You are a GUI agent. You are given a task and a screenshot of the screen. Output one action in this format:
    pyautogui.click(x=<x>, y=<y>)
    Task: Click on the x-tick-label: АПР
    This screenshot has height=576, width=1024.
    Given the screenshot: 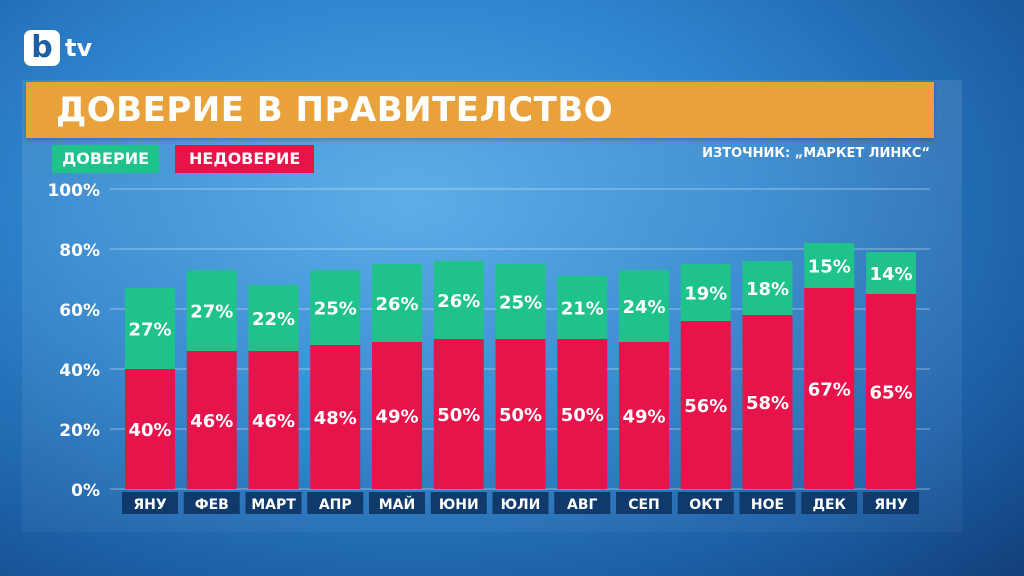 What is the action you would take?
    pyautogui.click(x=335, y=505)
    